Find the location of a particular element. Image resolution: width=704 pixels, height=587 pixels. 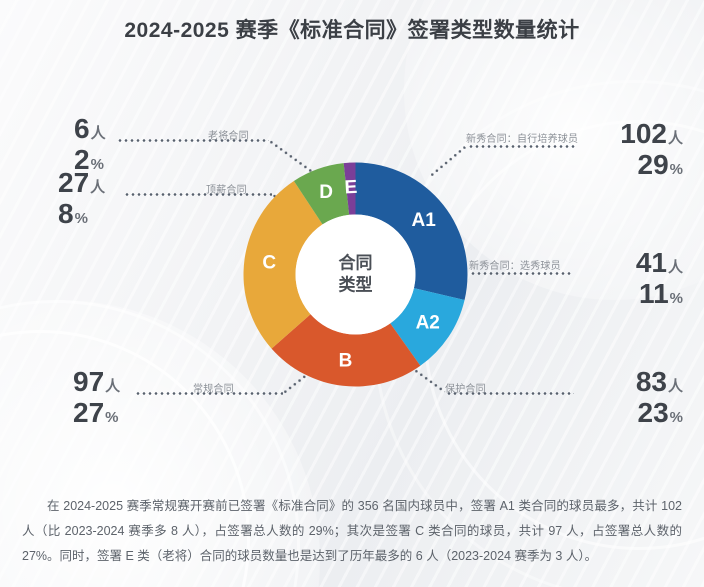

donut-segment-label-D: D is located at coordinates (326, 192).